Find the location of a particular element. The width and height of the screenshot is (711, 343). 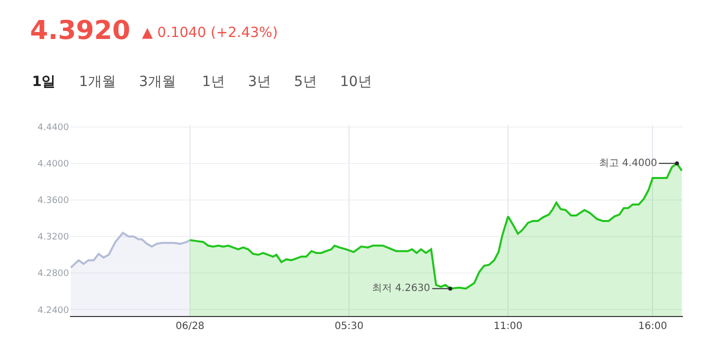

y-tick-label: 4.4000 is located at coordinates (54, 165).